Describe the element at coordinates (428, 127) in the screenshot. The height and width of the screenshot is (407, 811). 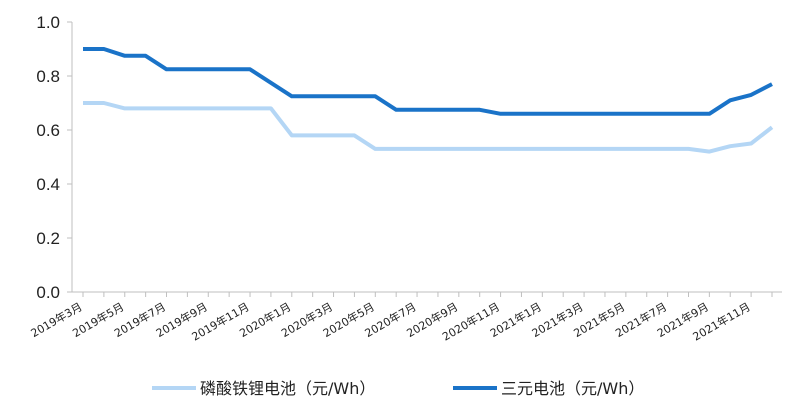
I see `series-line-lfp` at that location.